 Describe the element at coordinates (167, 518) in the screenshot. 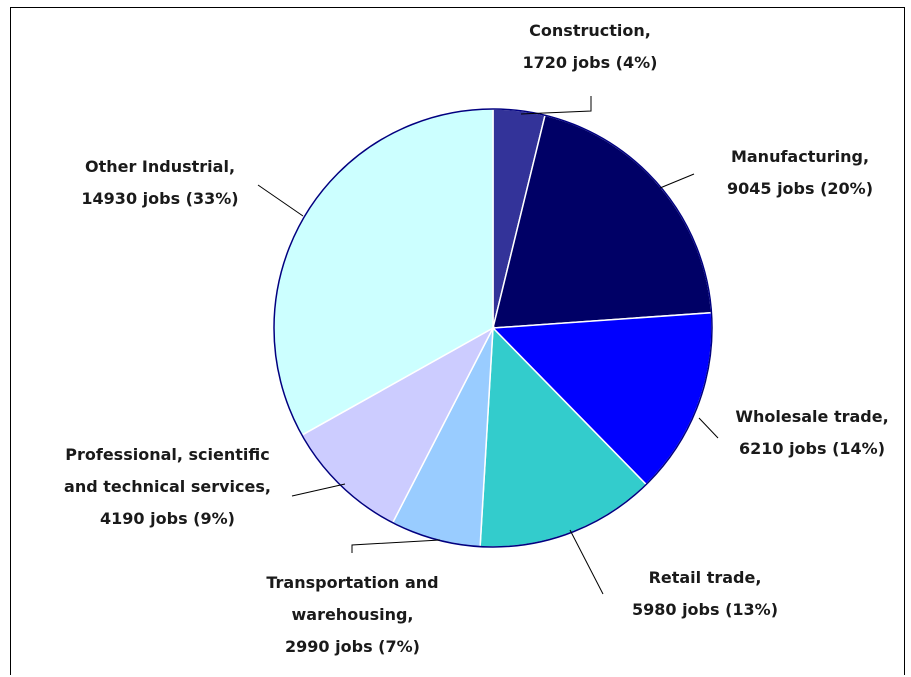

I see `professional-line-3: 4190 jobs (9%)` at that location.